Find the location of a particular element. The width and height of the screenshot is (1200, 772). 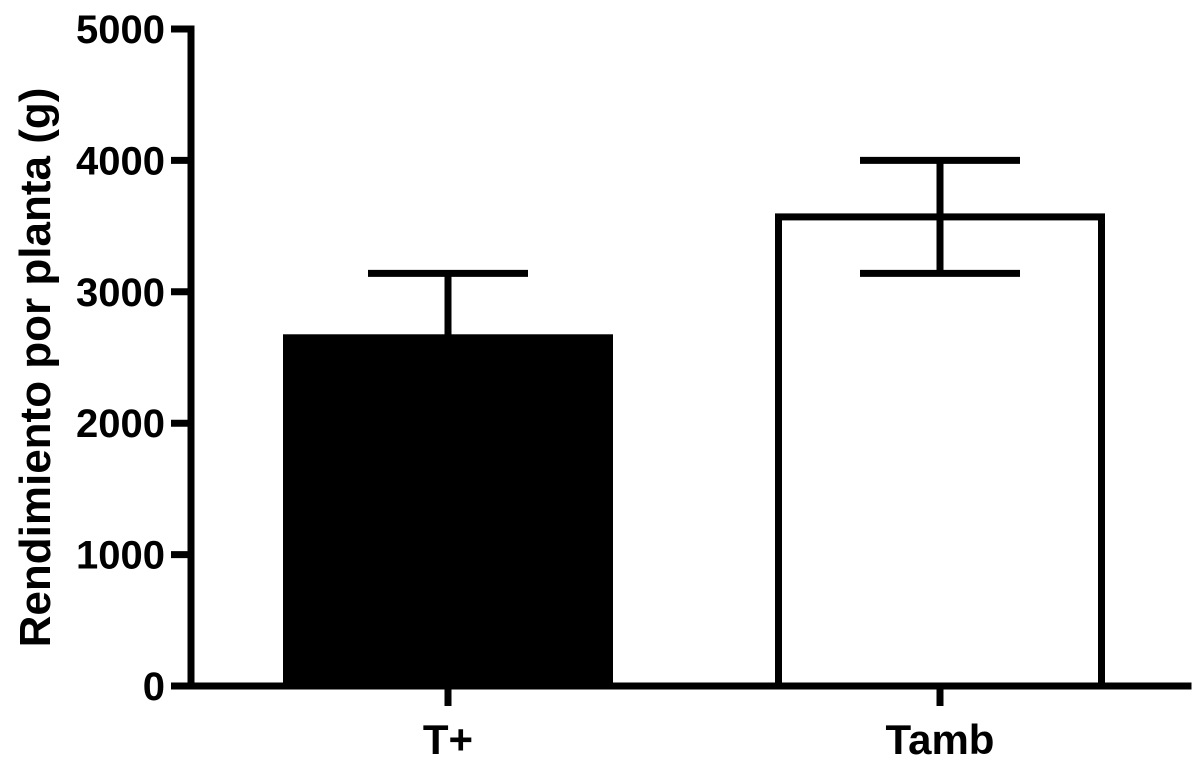

y-tick-label: 2000 is located at coordinates (120, 424).